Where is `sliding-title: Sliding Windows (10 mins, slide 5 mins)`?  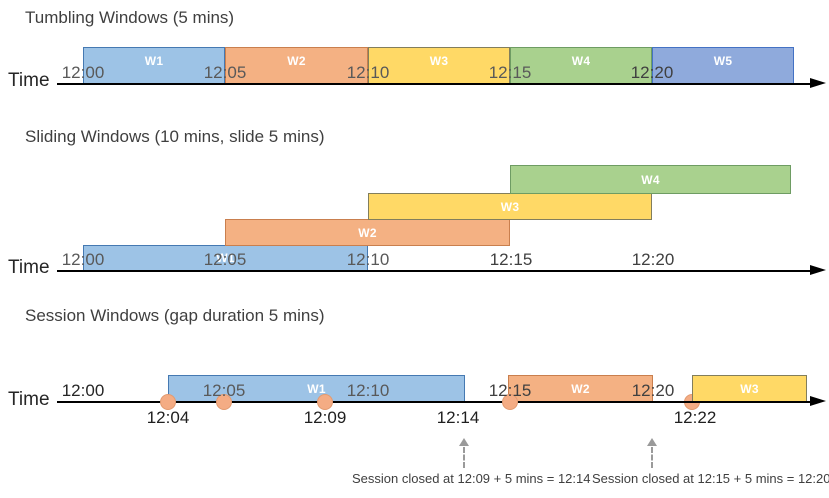
sliding-title: Sliding Windows (10 mins, slide 5 mins) is located at coordinates (175, 136).